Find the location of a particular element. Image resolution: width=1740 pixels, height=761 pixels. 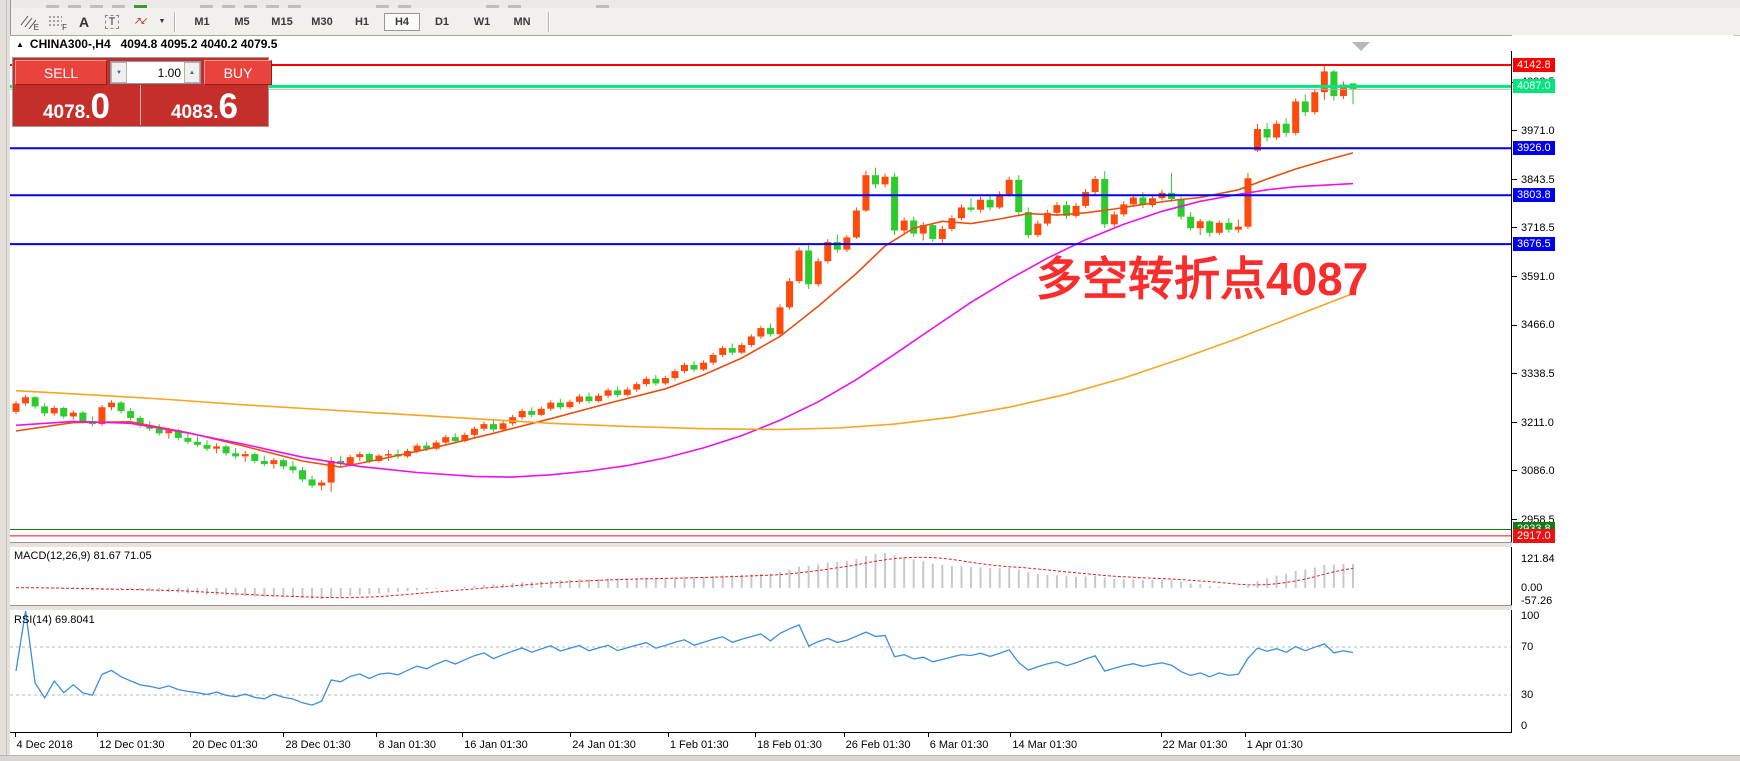

time-axis-label: 22 Mar 01:30 is located at coordinates (1195, 745).